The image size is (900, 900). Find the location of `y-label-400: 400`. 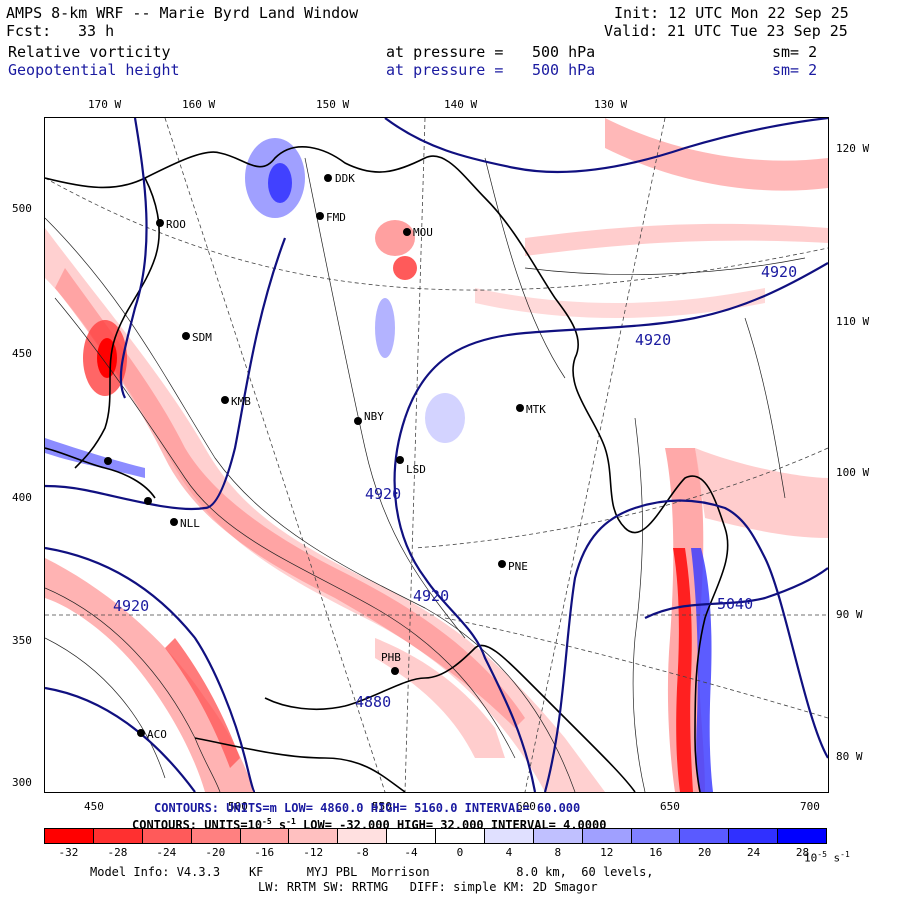

y-label-400: 400 is located at coordinates (22, 497).